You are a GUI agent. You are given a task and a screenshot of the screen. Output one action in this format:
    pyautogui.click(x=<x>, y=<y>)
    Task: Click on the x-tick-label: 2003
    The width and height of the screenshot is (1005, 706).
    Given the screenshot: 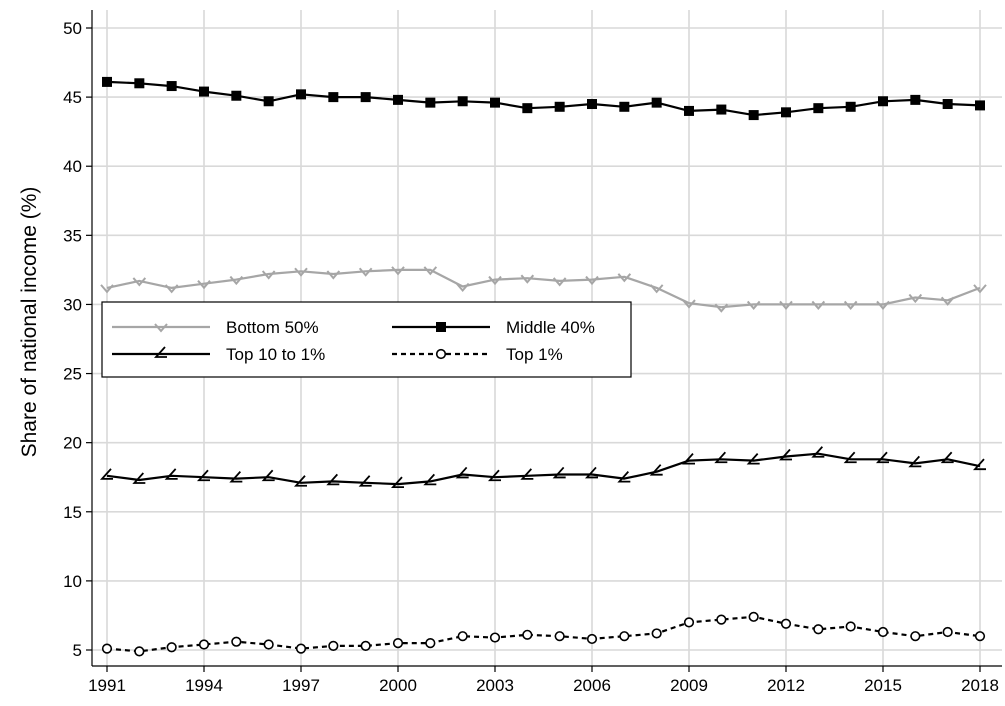 What is the action you would take?
    pyautogui.click(x=495, y=685)
    